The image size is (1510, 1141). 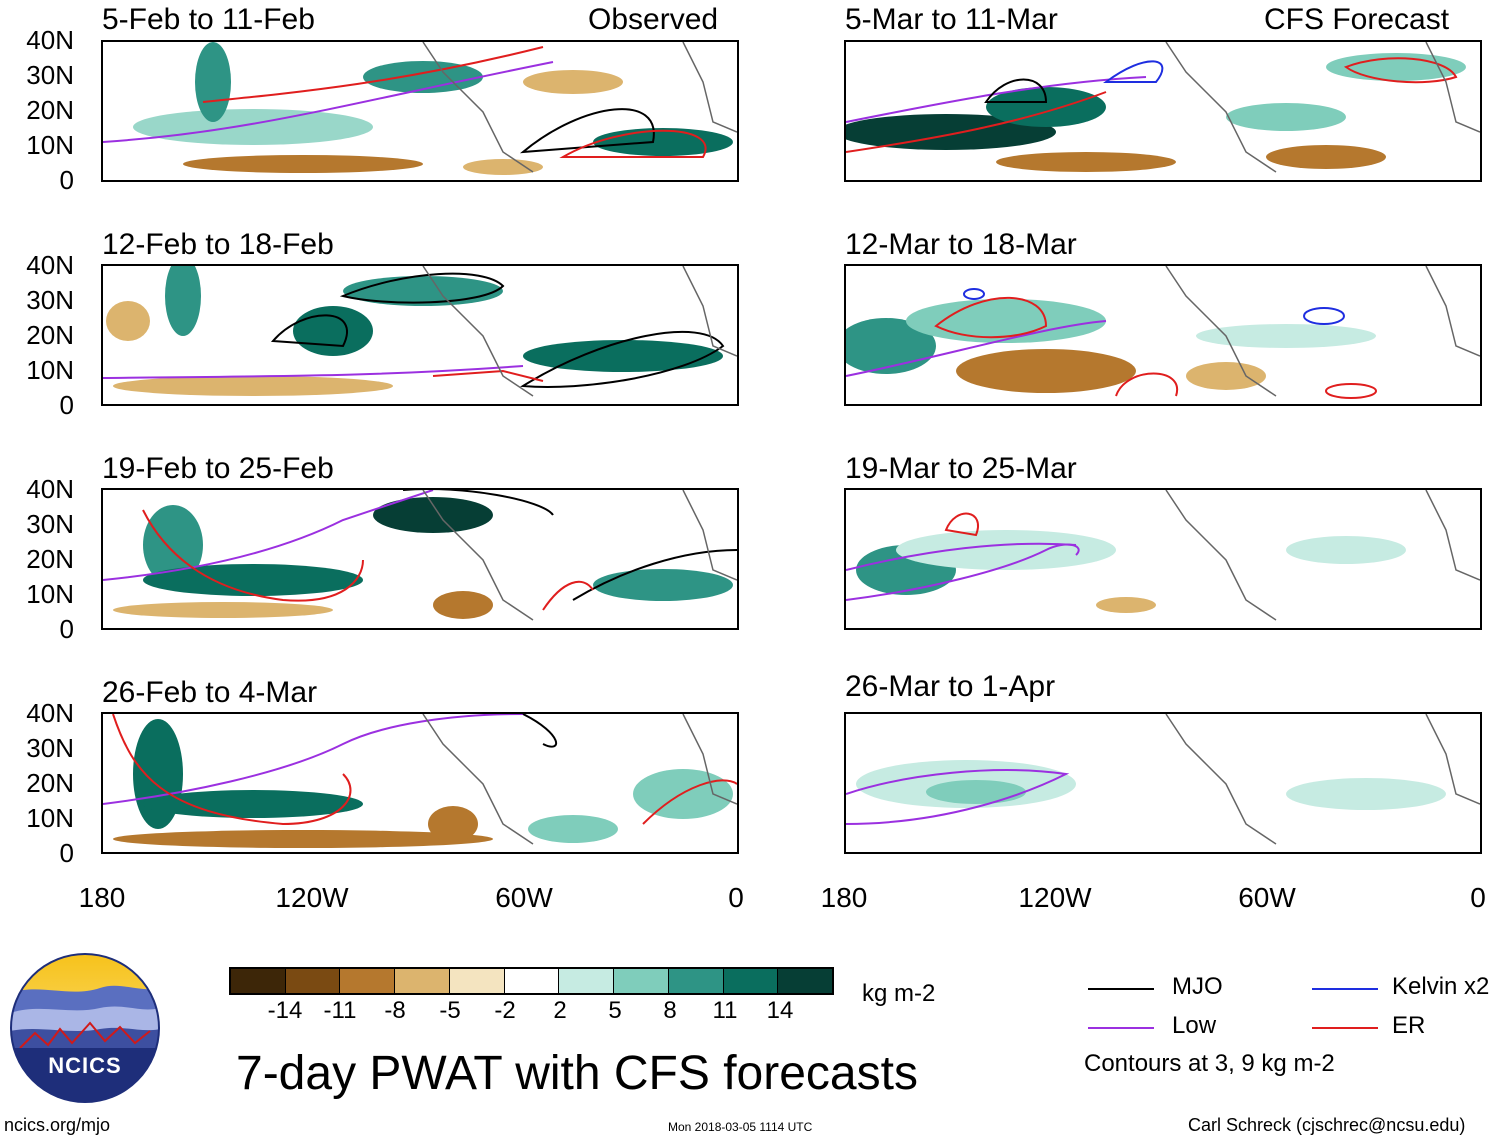 What do you see at coordinates (450, 1010) in the screenshot?
I see `colorbar-label: -5` at bounding box center [450, 1010].